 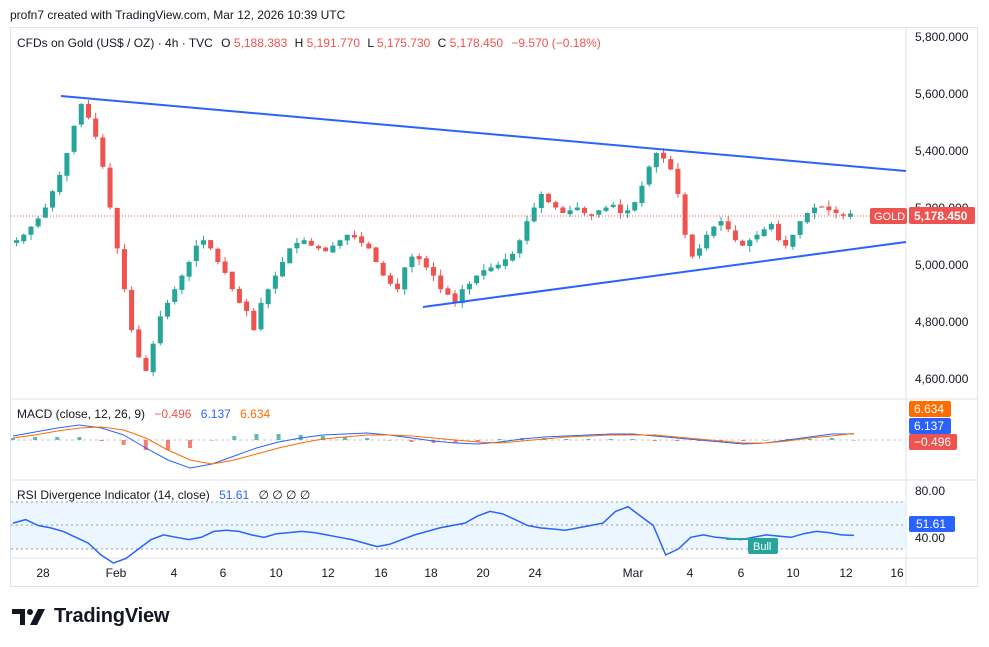 What do you see at coordinates (633, 573) in the screenshot?
I see `time-tick: Mar` at bounding box center [633, 573].